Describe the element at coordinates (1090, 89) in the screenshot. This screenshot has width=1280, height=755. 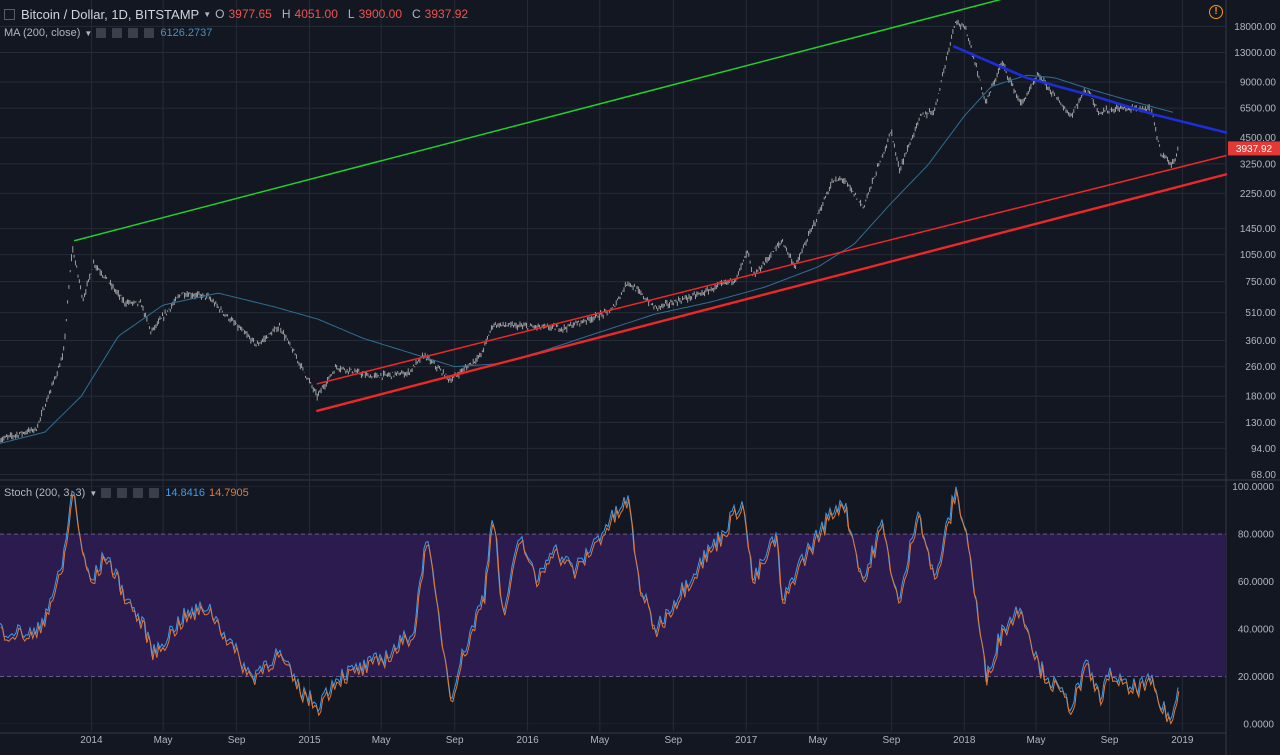
I see `blue-trendline` at that location.